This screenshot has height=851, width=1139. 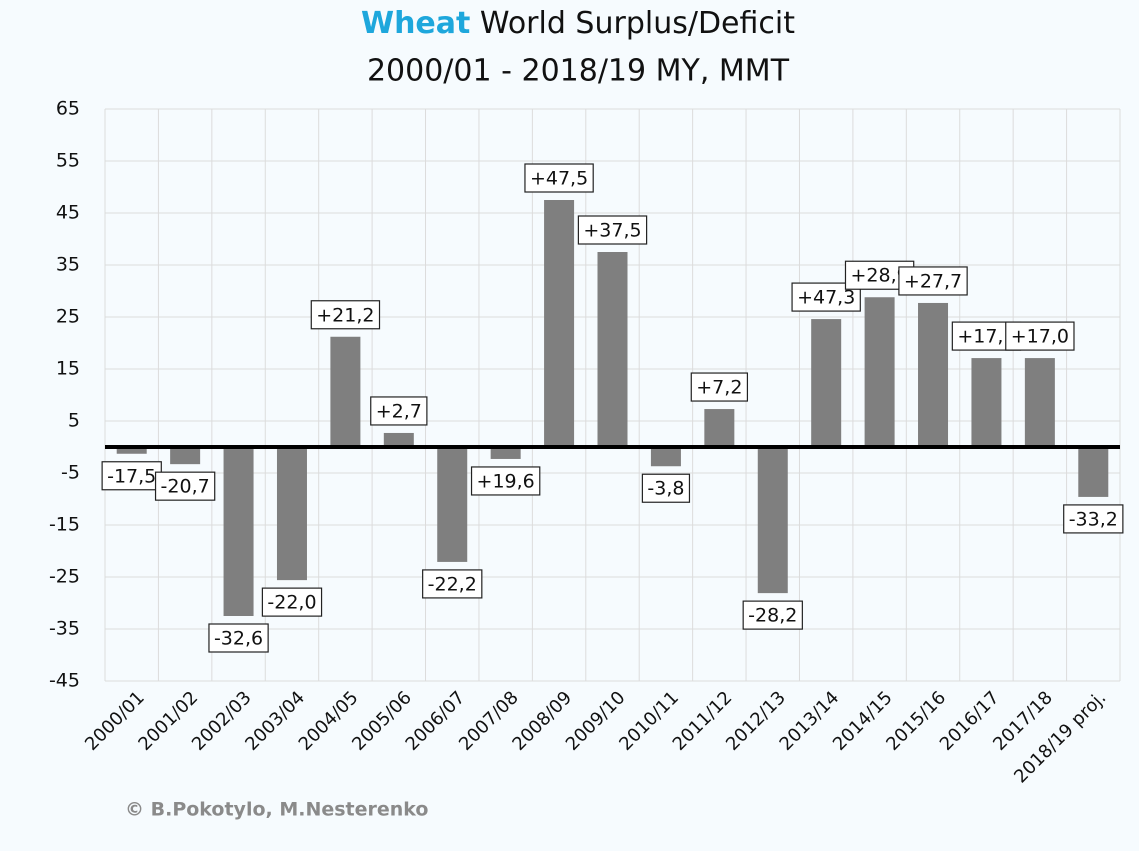 I want to click on annotation: +19,6, so click(x=506, y=481).